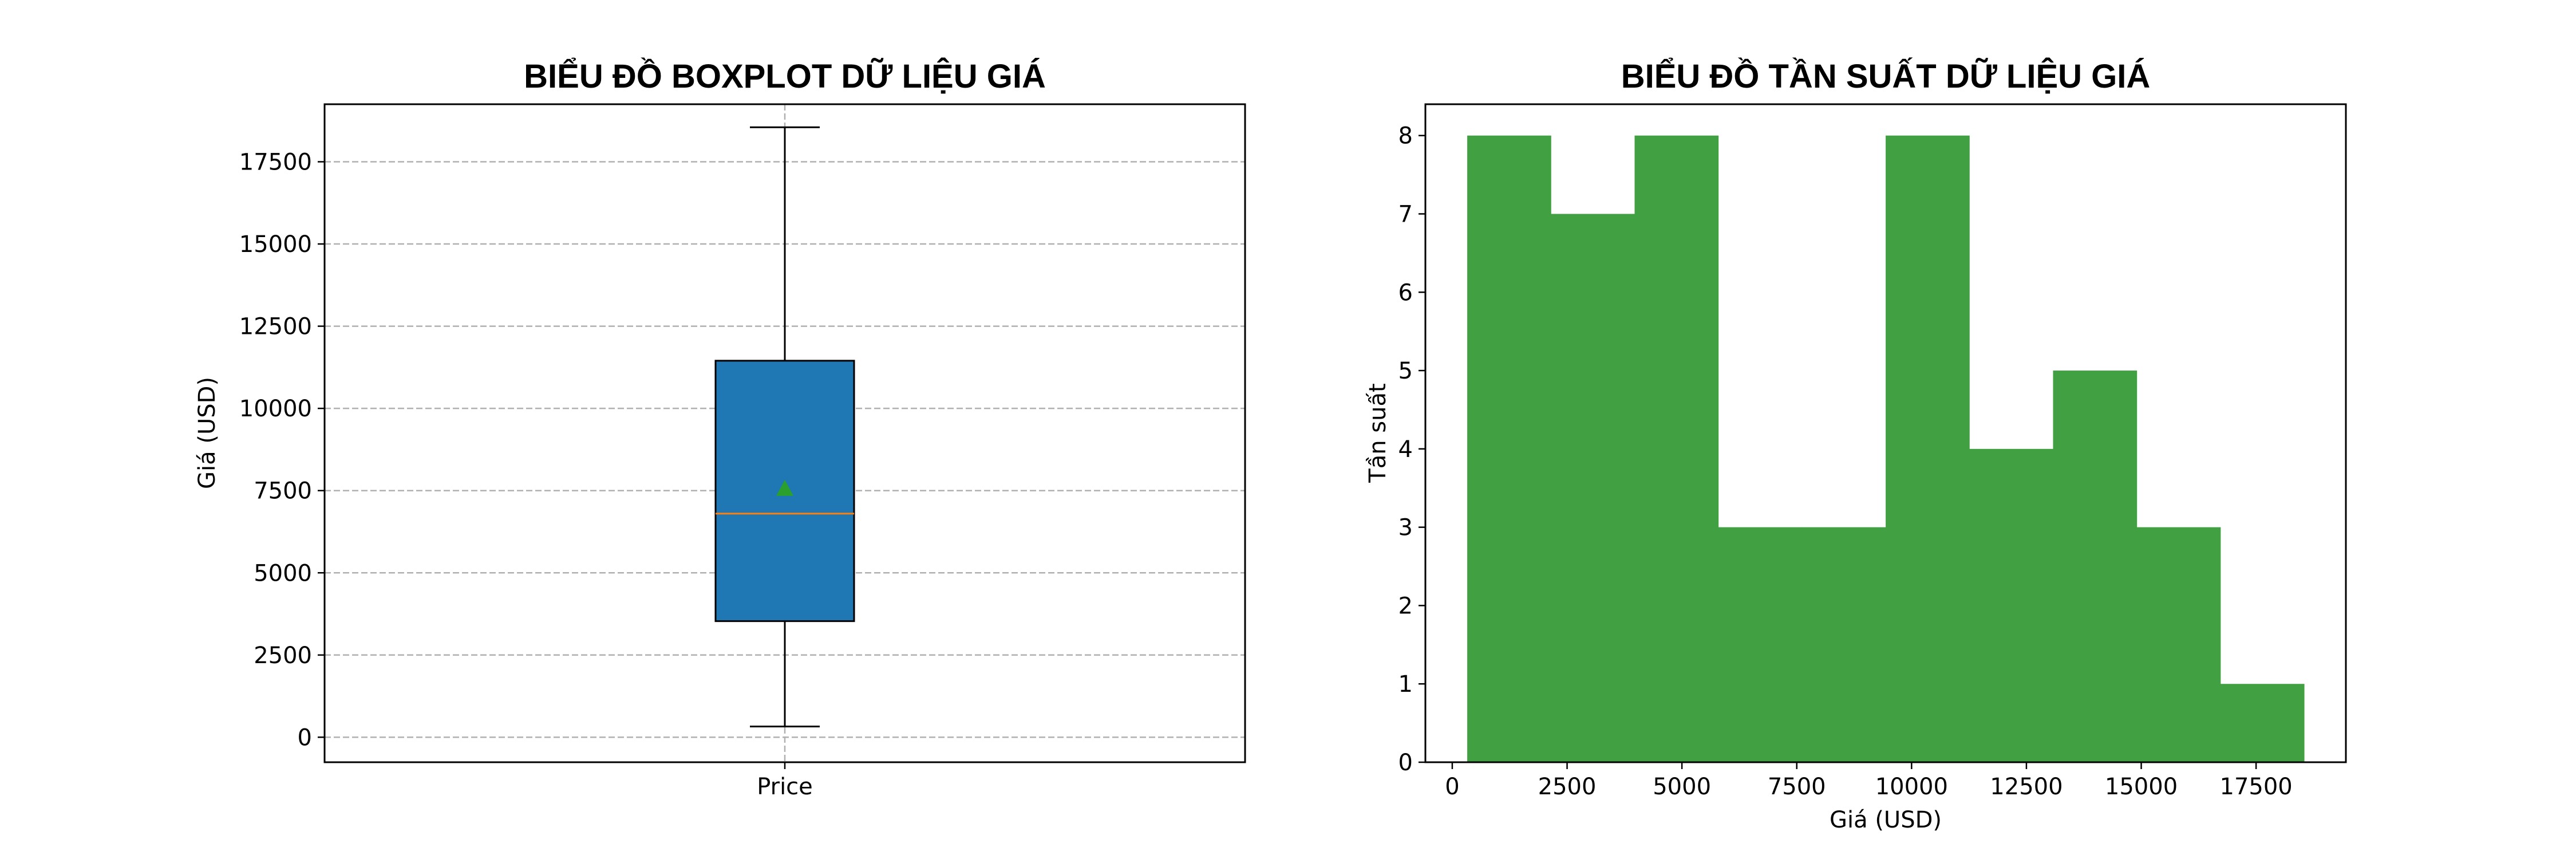 The height and width of the screenshot is (859, 2576). What do you see at coordinates (1886, 77) in the screenshot?
I see `histogram-title: BIỂU ĐỒ TẦN SUẤT DỮ LIỆU GIÁ` at bounding box center [1886, 77].